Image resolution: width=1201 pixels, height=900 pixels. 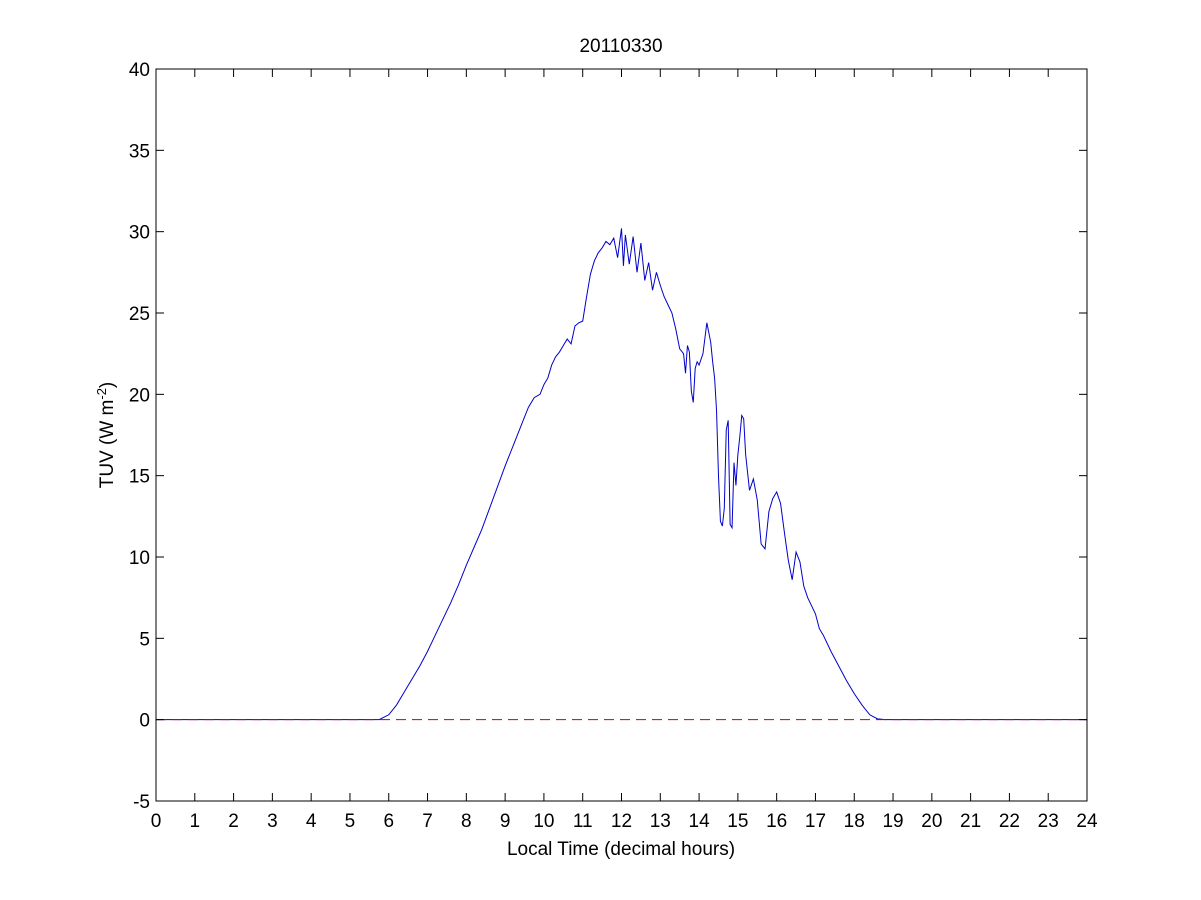 What do you see at coordinates (815, 821) in the screenshot?
I see `x-tick-label: 17` at bounding box center [815, 821].